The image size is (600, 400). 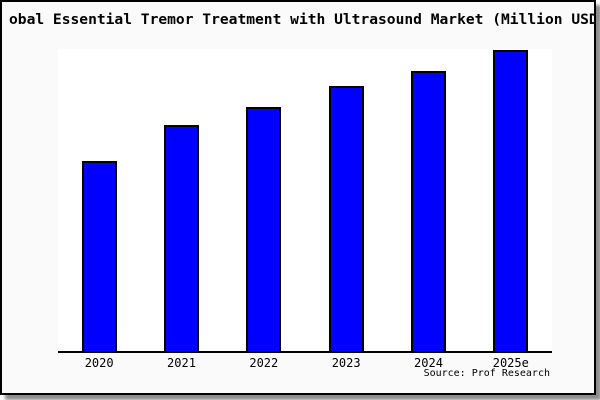 I want to click on x-tick-row: 2020 2021 2022 2023 2024 2025e, so click(x=305, y=363).